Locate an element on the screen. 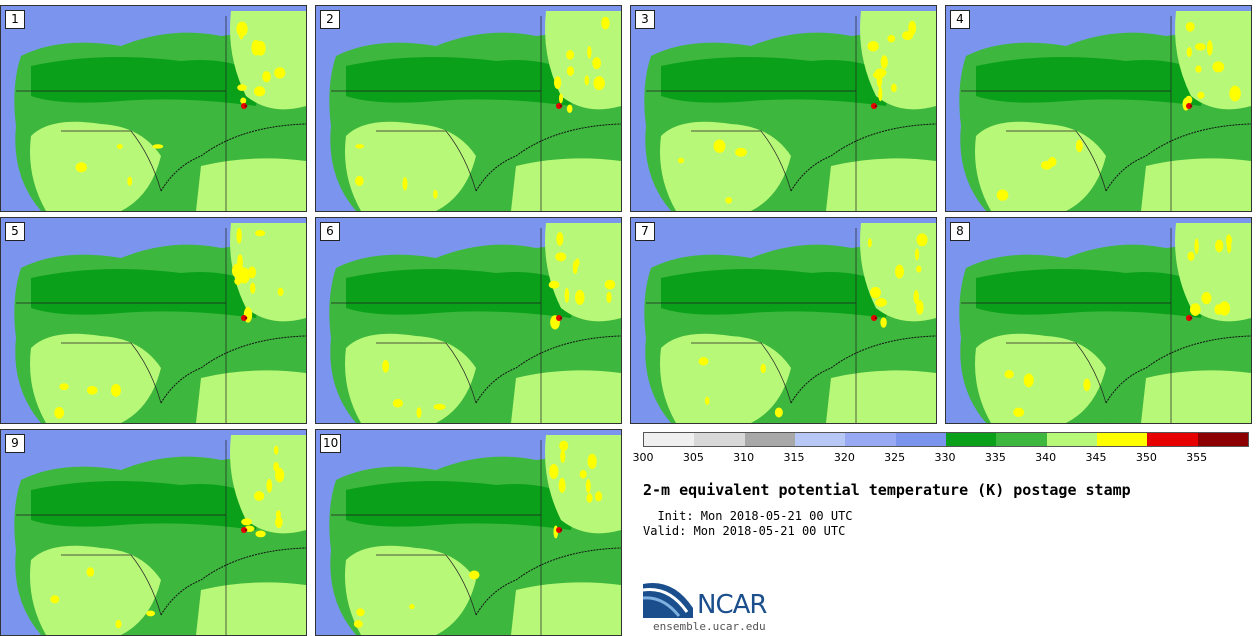  colorbar-tick-label: 325 is located at coordinates (895, 457).